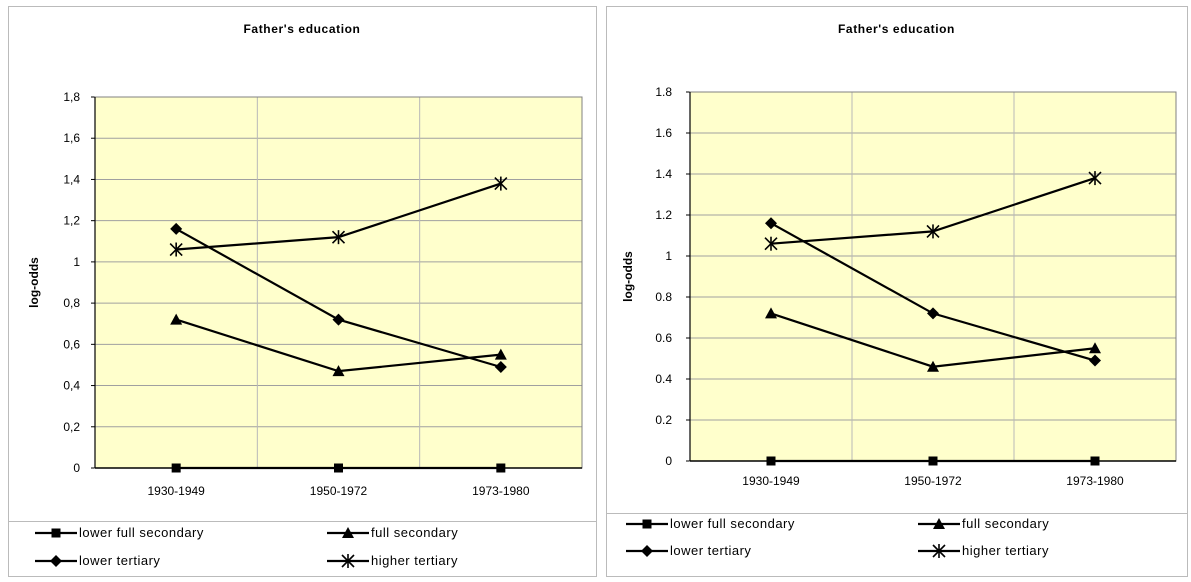  What do you see at coordinates (663, 420) in the screenshot?
I see `y-tick-label: 0.2` at bounding box center [663, 420].